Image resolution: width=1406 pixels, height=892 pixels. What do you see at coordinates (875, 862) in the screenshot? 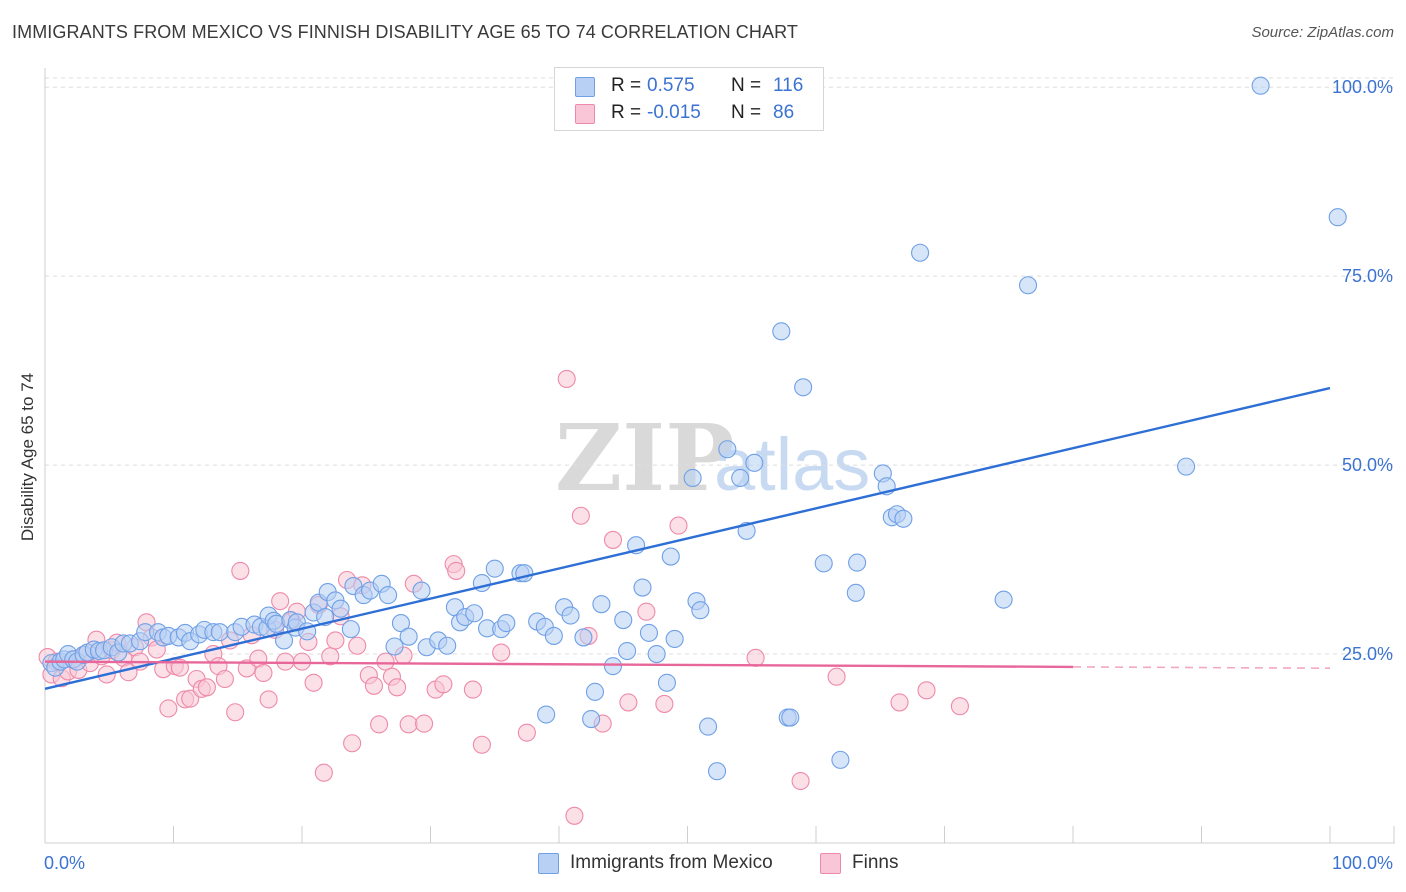
I see `legend-label-finns: Finns` at bounding box center [875, 862].